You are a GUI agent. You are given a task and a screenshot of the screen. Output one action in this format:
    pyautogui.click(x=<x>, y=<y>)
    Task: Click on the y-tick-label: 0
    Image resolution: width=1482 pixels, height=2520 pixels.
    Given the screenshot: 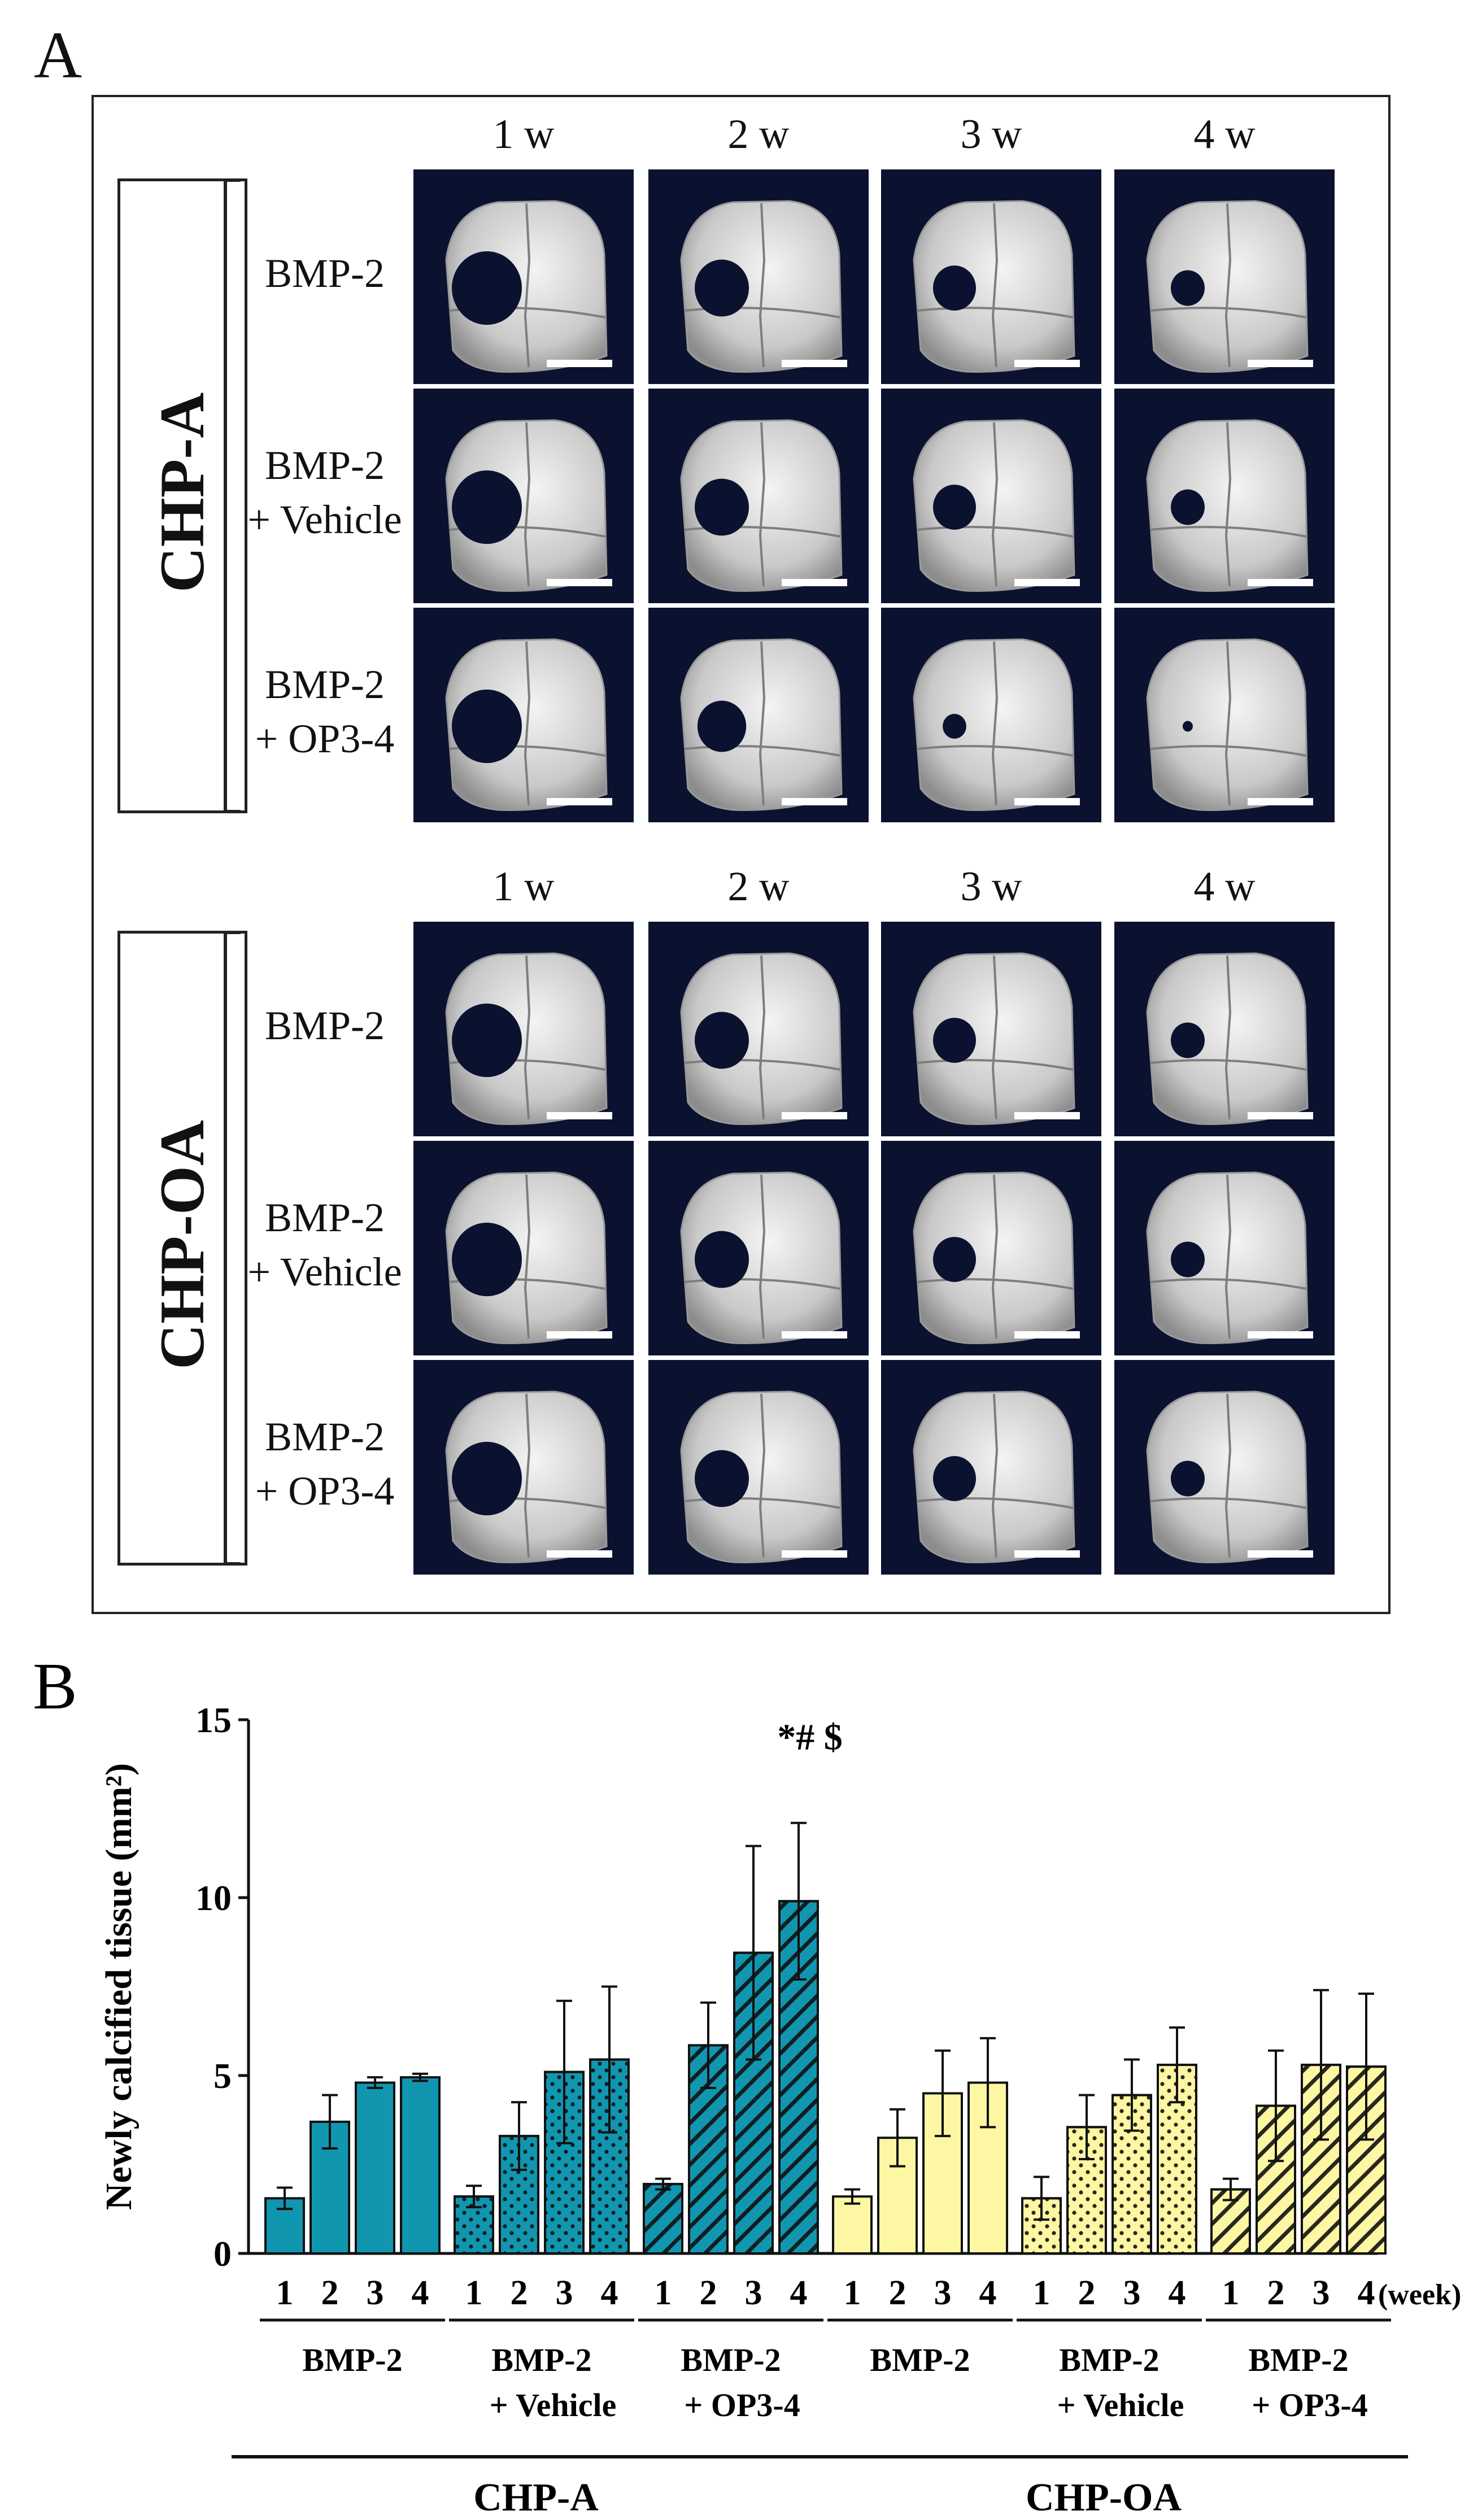 What is the action you would take?
    pyautogui.click(x=222, y=2254)
    